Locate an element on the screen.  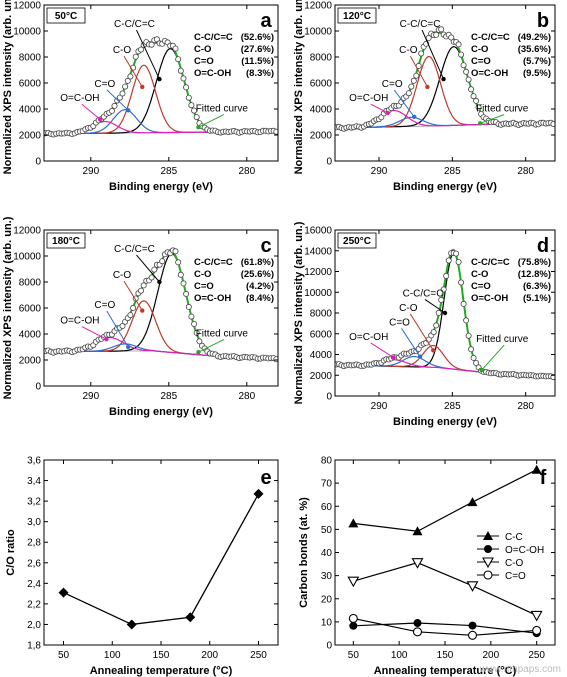
plot-area is located at coordinates (445, 79).